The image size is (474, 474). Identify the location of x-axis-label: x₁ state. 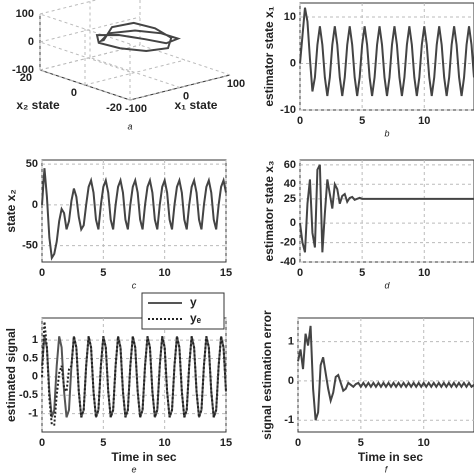
(196, 105).